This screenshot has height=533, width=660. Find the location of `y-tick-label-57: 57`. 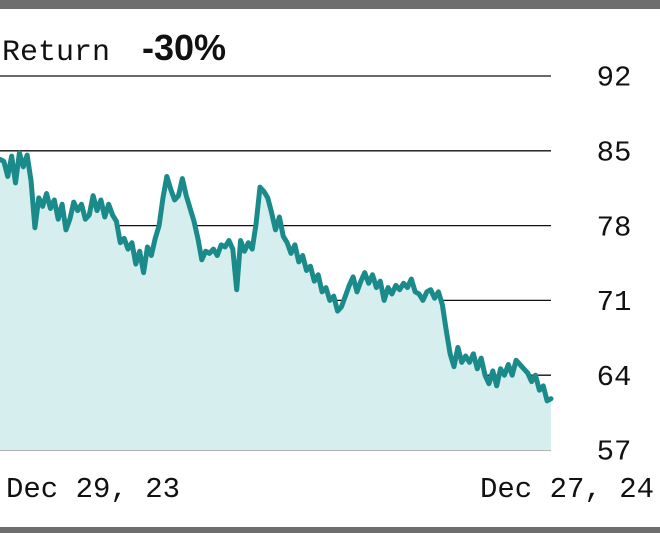

y-tick-label-57: 57 is located at coordinates (614, 452).